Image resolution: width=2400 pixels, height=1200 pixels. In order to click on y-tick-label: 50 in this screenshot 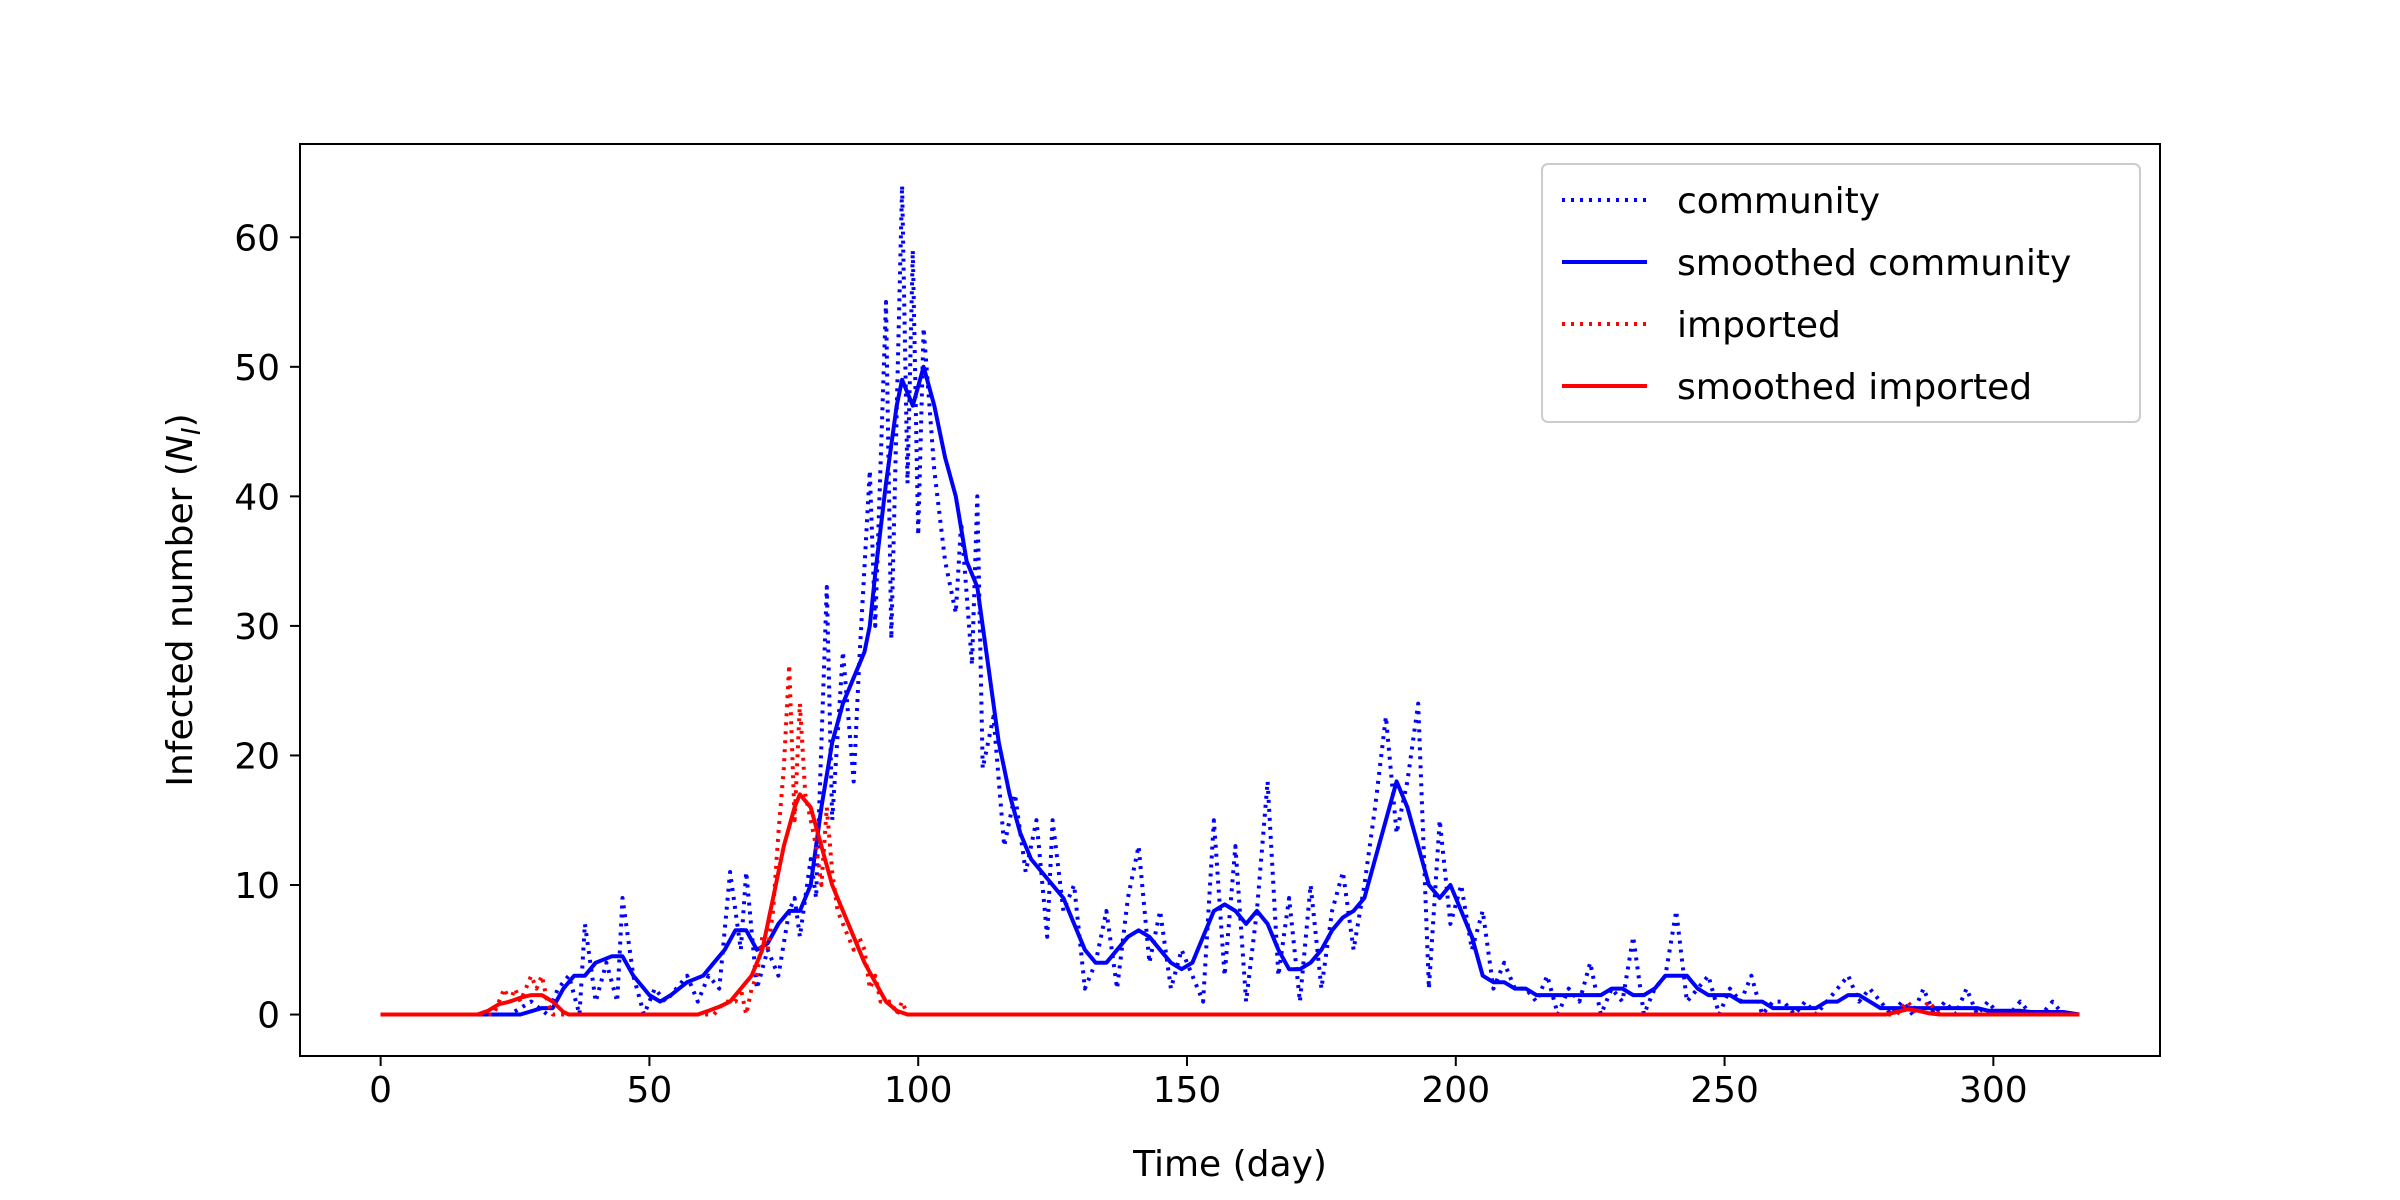, I will do `click(257, 368)`.